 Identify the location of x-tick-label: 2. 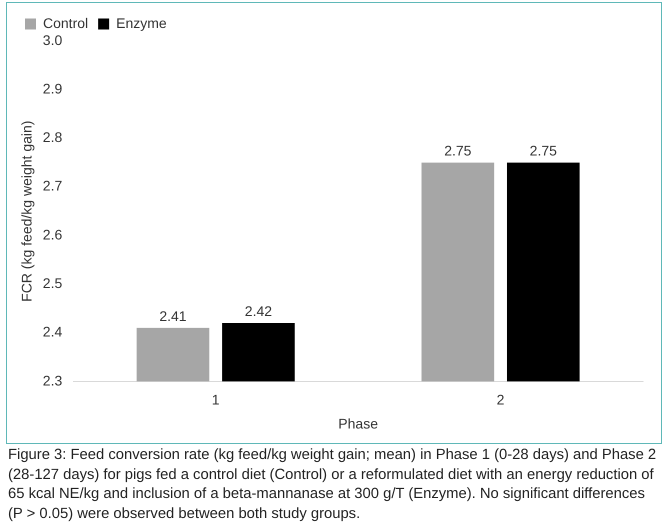
(500, 400).